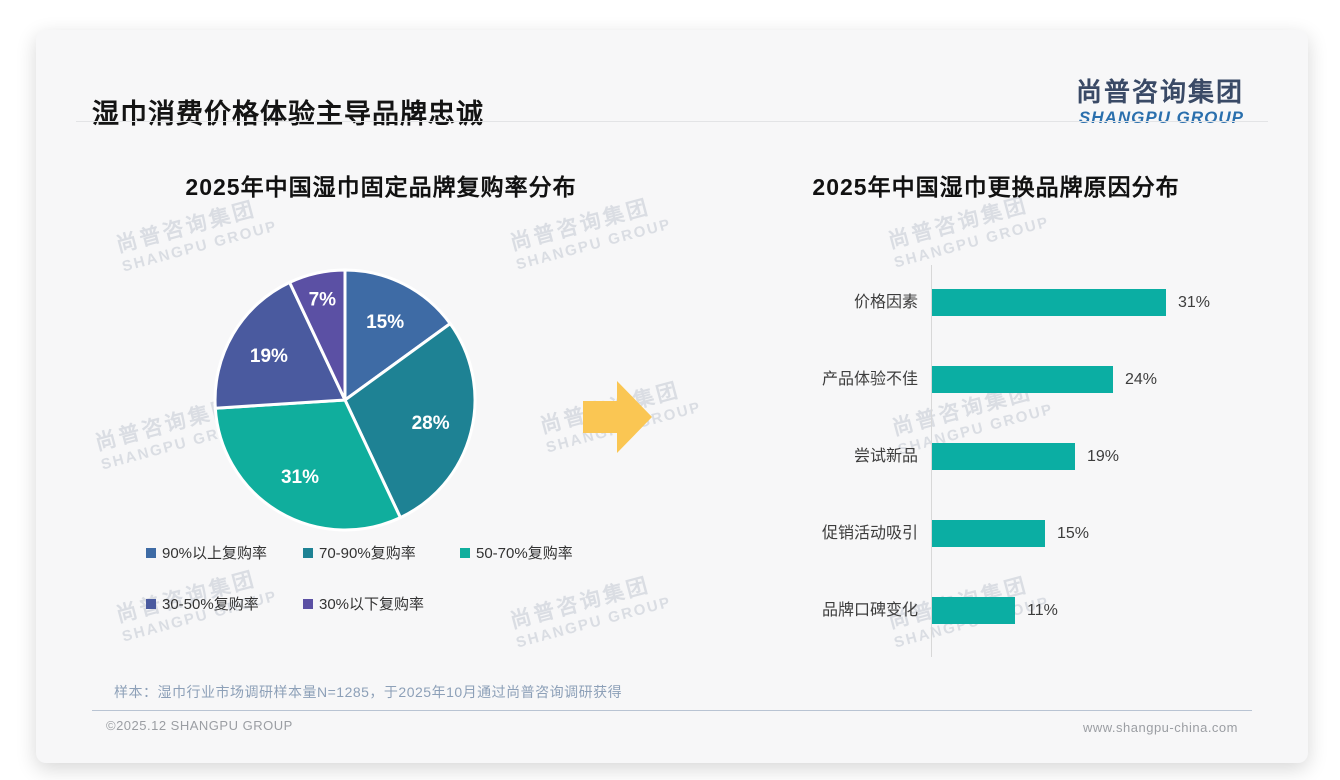  I want to click on legend-item: 30-50%复购率, so click(224, 603).